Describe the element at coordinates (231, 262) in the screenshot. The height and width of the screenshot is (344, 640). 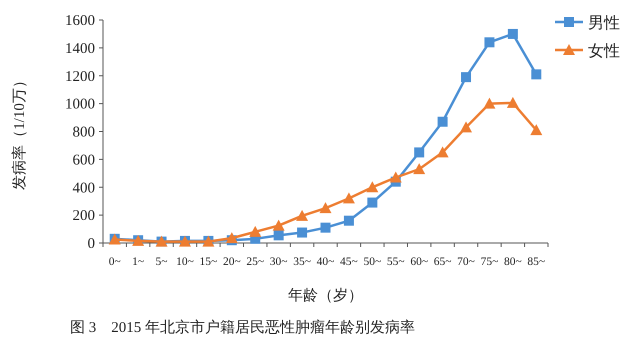
I see `x-tick-label: 20~` at that location.